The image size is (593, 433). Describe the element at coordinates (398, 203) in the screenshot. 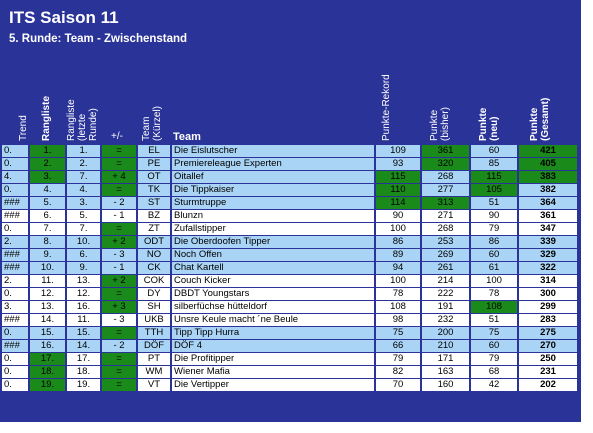

I see `cell-rekord: 114` at that location.